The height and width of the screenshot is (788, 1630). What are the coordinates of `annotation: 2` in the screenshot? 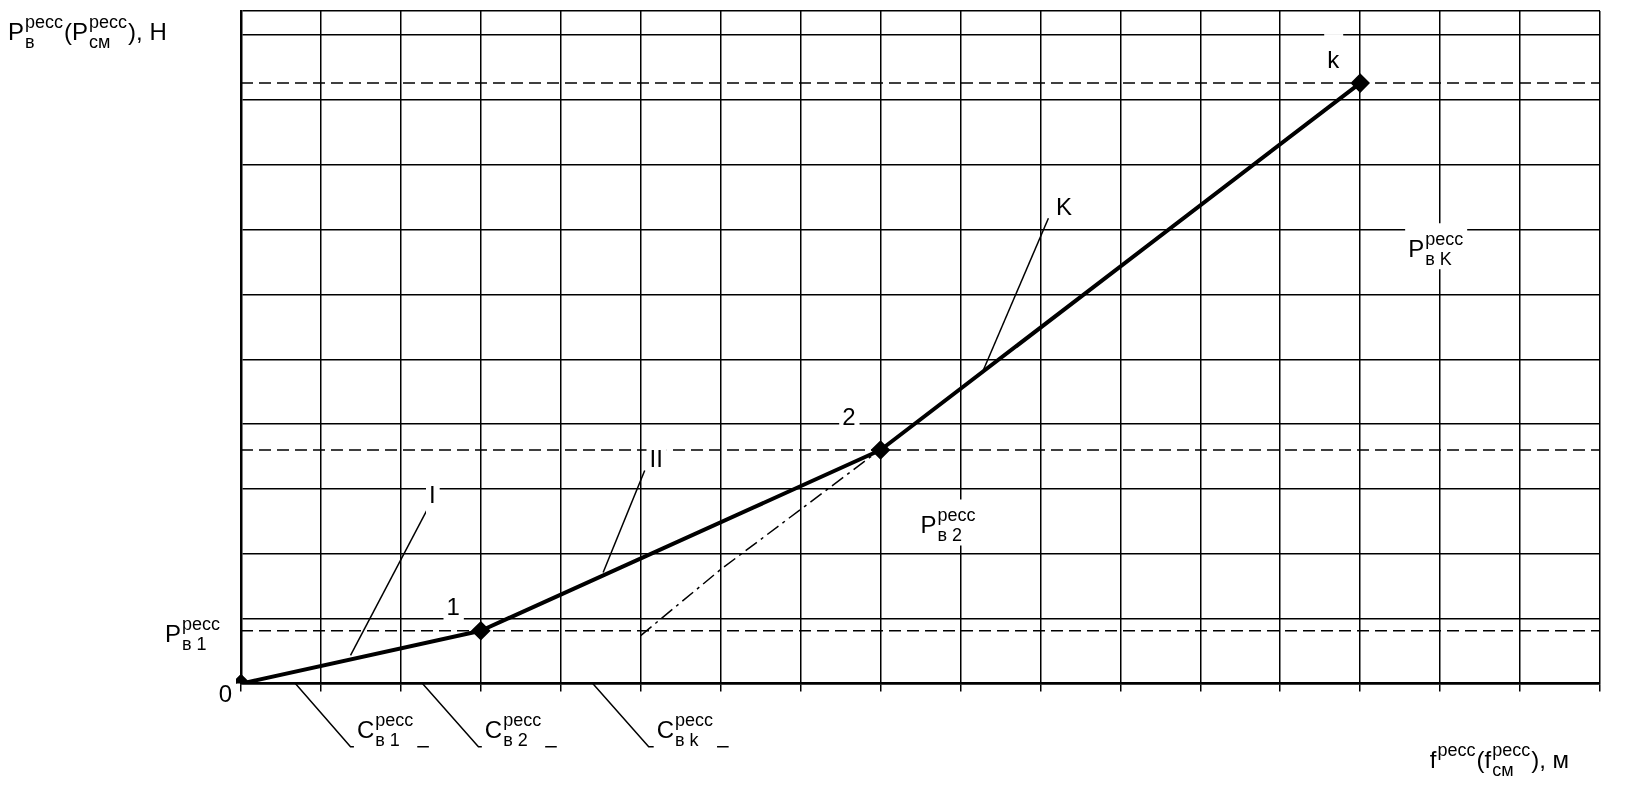 It's located at (849, 417).